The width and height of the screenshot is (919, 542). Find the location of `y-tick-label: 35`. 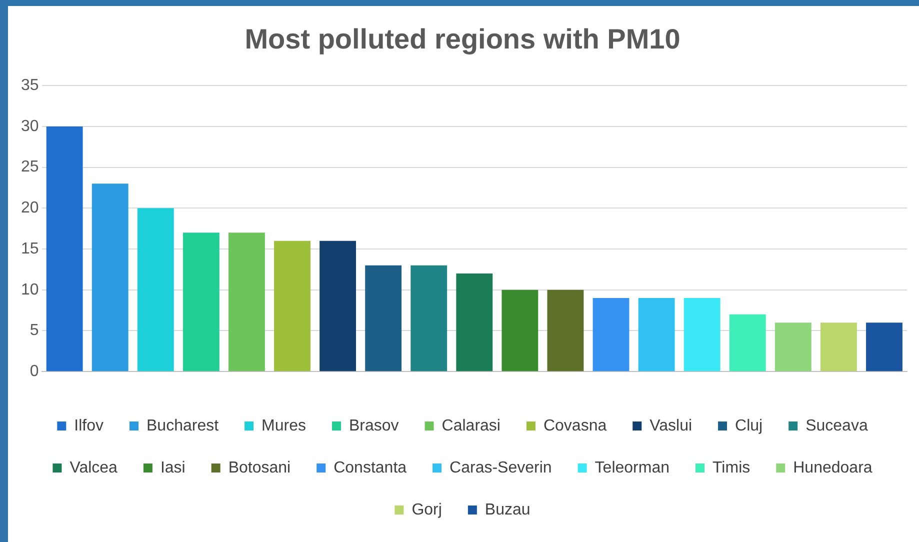

y-tick-label: 35 is located at coordinates (30, 85).